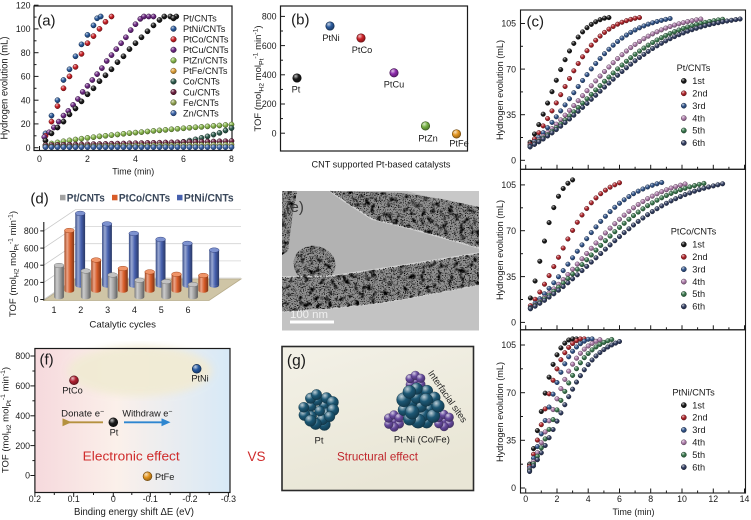  Describe the element at coordinates (23, 29) in the screenshot. I see `svg-text: 100` at that location.